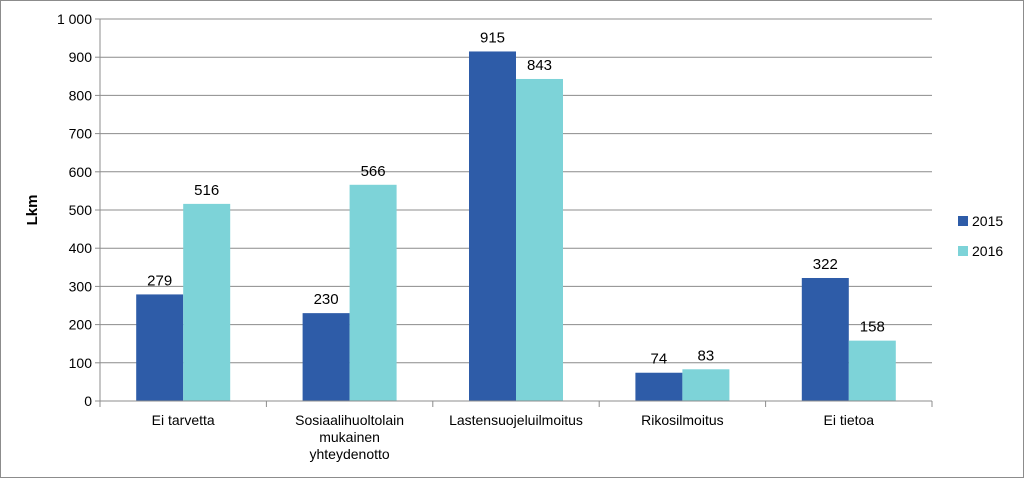 The height and width of the screenshot is (478, 1024). I want to click on y-tick-label: 400, so click(81, 248).